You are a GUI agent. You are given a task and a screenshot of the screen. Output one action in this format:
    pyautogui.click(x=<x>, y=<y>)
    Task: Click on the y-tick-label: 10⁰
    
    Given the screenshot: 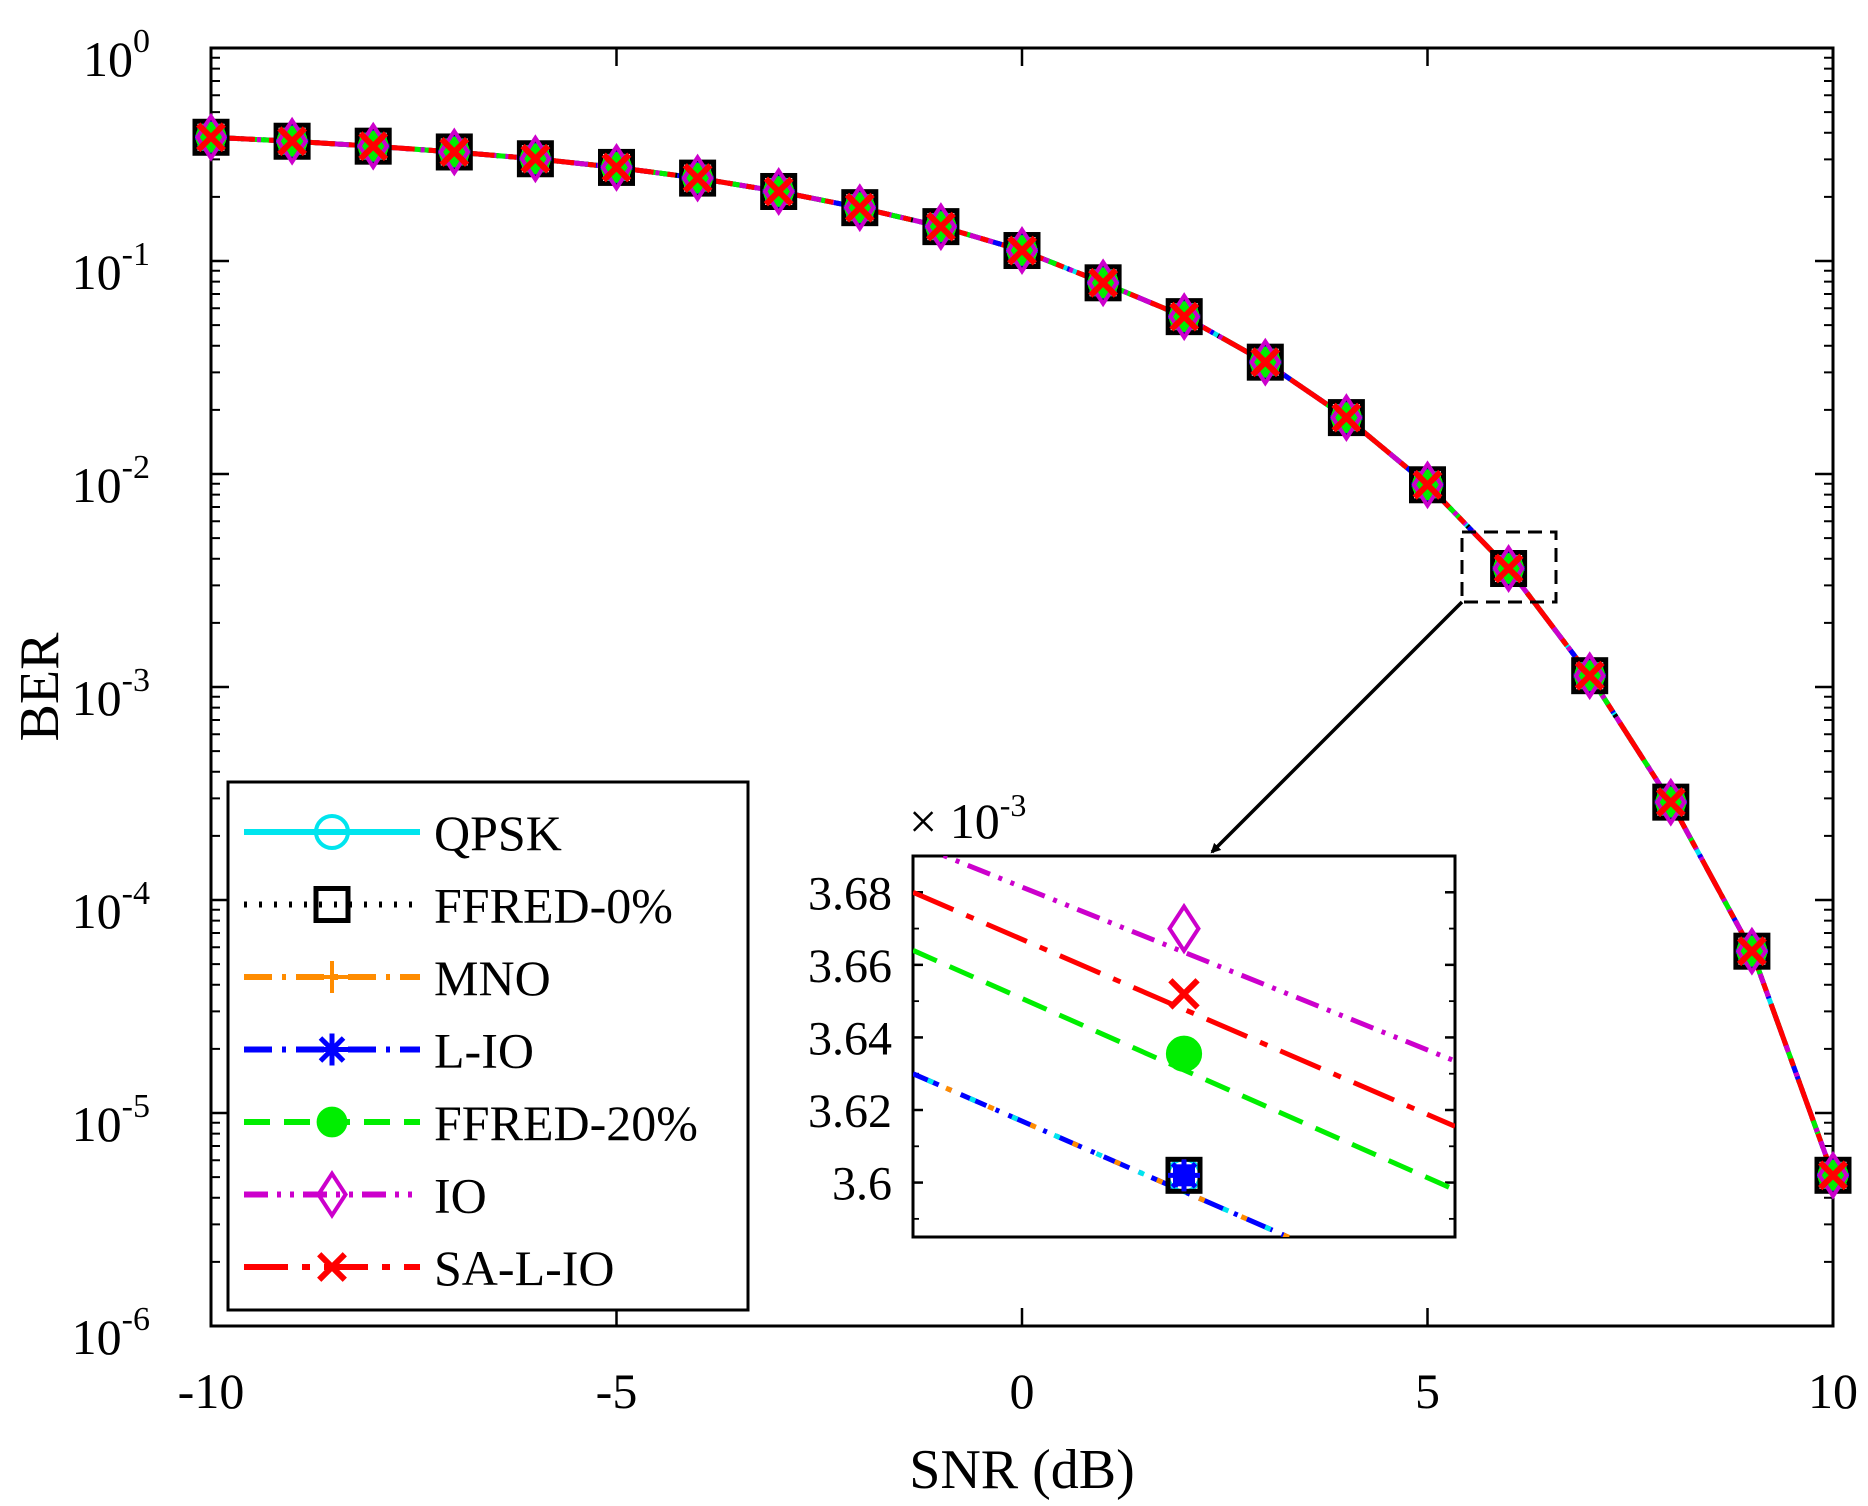 What is the action you would take?
    pyautogui.click(x=116, y=55)
    